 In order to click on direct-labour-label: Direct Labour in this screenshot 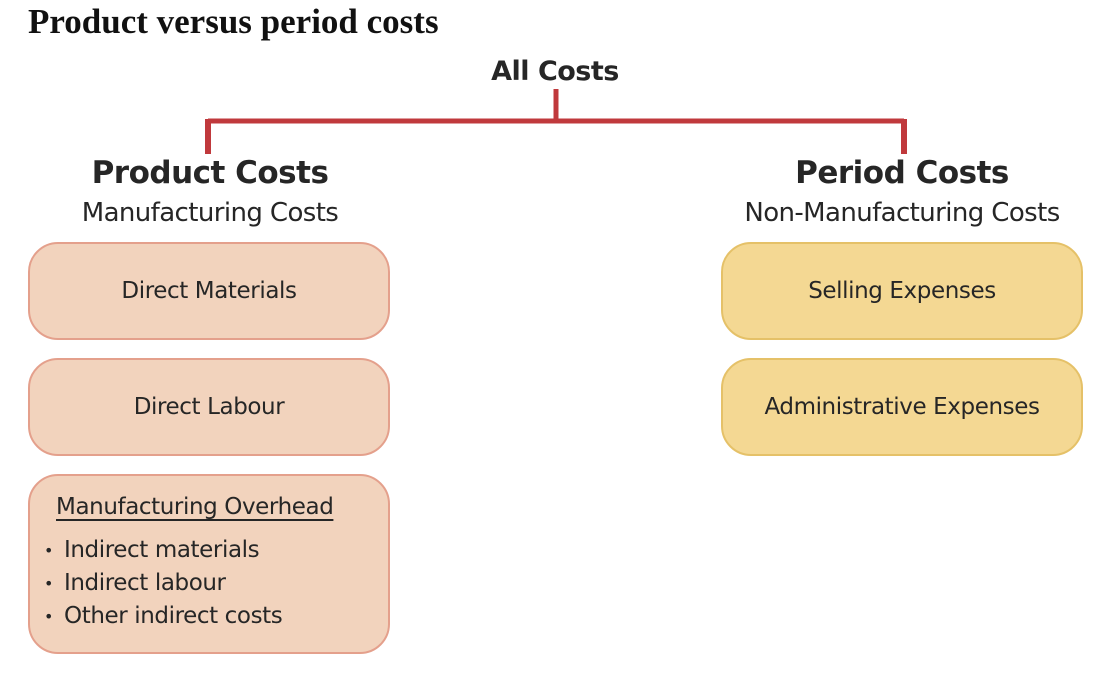, I will do `click(209, 407)`.